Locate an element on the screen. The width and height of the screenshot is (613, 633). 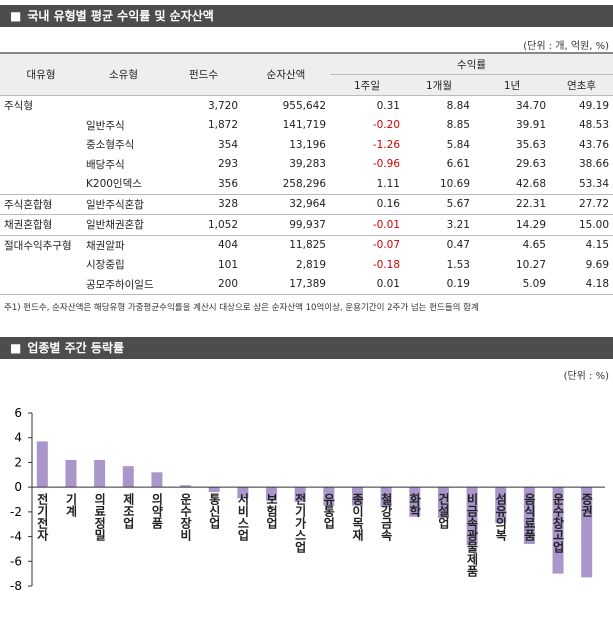
x-tick-label: 전기가스업 is located at coordinates (300, 523).